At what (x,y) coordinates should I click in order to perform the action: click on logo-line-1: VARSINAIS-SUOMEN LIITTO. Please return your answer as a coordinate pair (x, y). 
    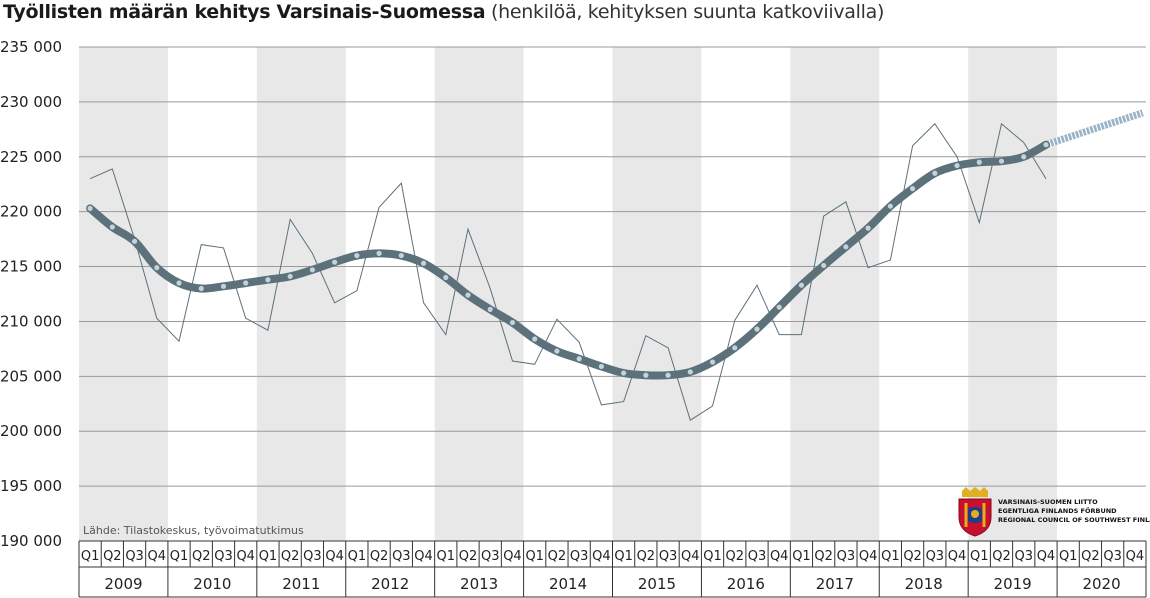
    Looking at the image, I should click on (1048, 502).